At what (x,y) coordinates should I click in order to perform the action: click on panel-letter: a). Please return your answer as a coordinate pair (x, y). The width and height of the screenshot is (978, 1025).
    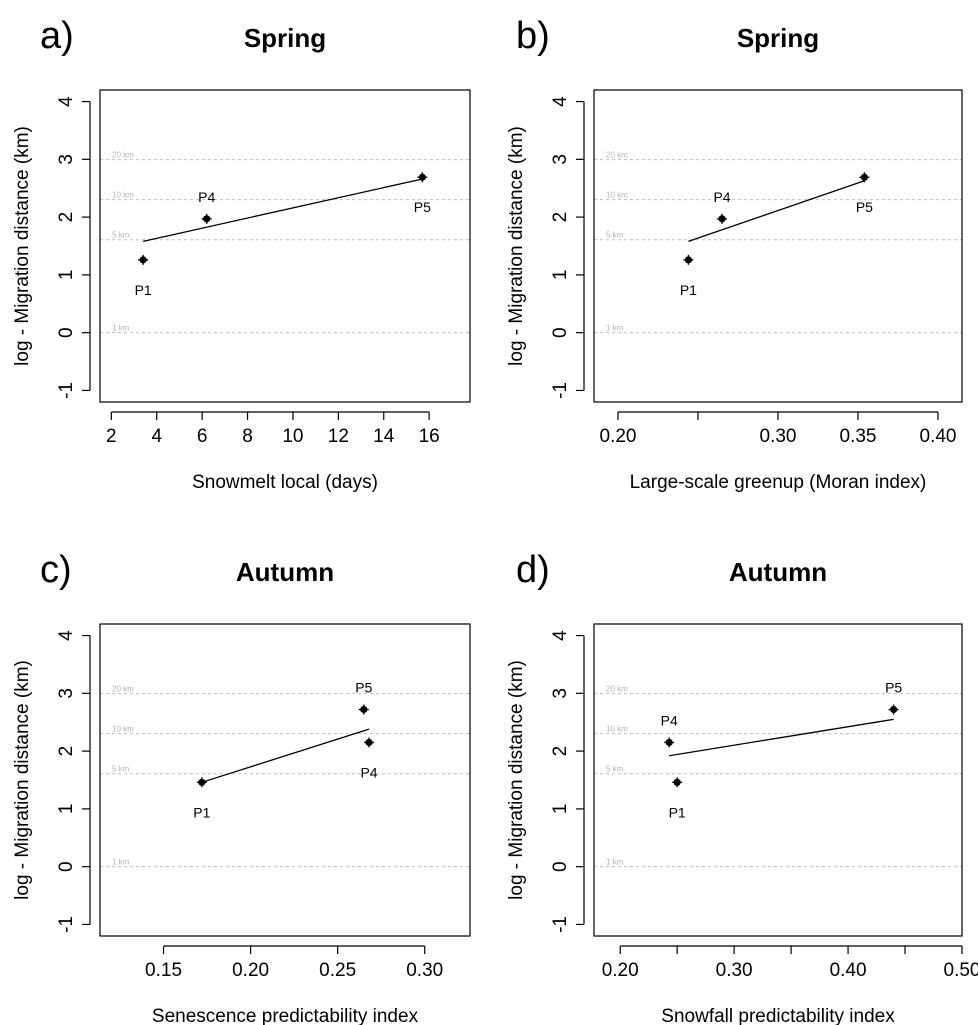
    Looking at the image, I should click on (57, 36).